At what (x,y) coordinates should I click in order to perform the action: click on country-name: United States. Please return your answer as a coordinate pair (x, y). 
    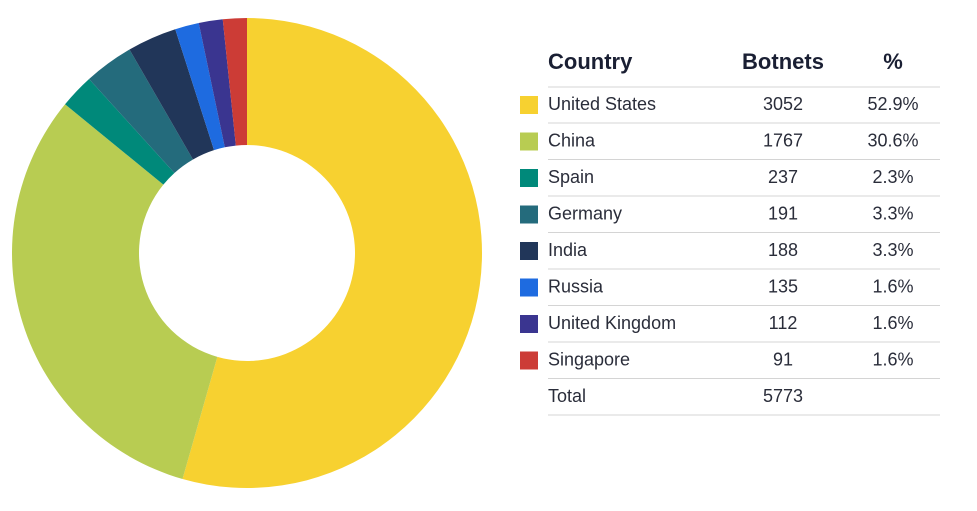
    Looking at the image, I should click on (602, 104).